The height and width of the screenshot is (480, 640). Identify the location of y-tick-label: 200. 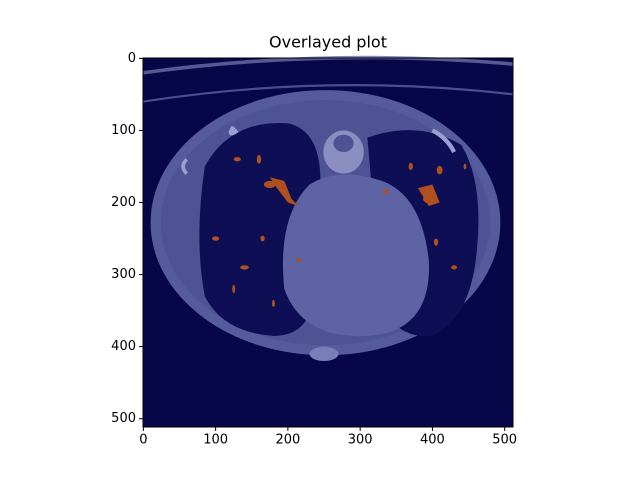
(123, 202).